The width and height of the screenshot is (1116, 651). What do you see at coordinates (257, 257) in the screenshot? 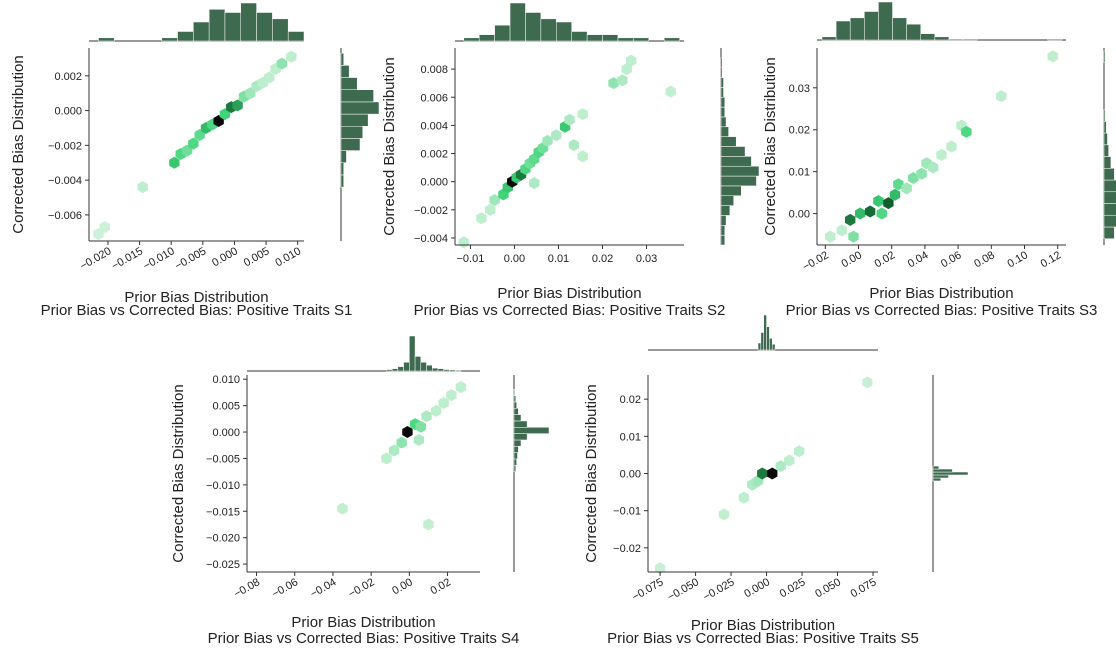
I see `x-tick-label: 0.005` at bounding box center [257, 257].